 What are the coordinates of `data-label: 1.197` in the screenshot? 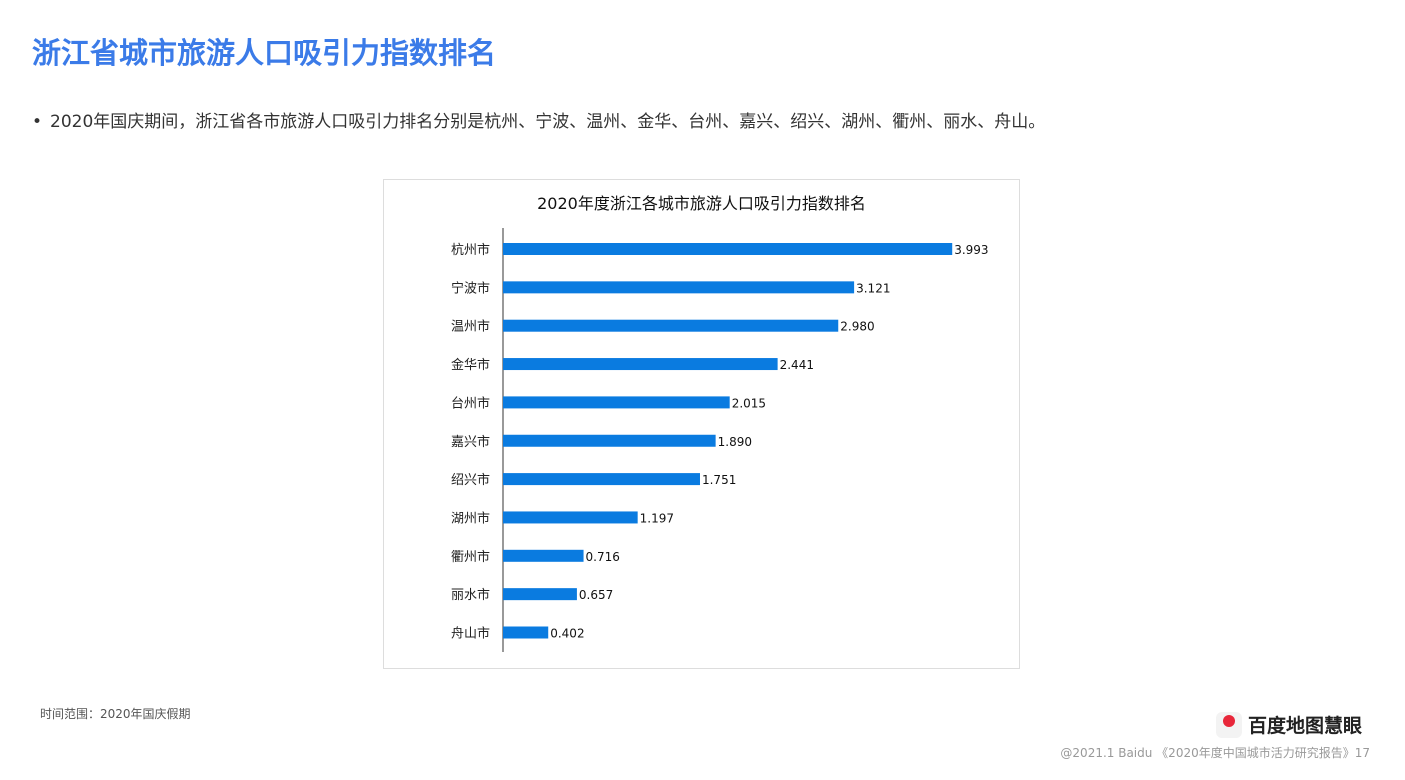 It's located at (657, 518).